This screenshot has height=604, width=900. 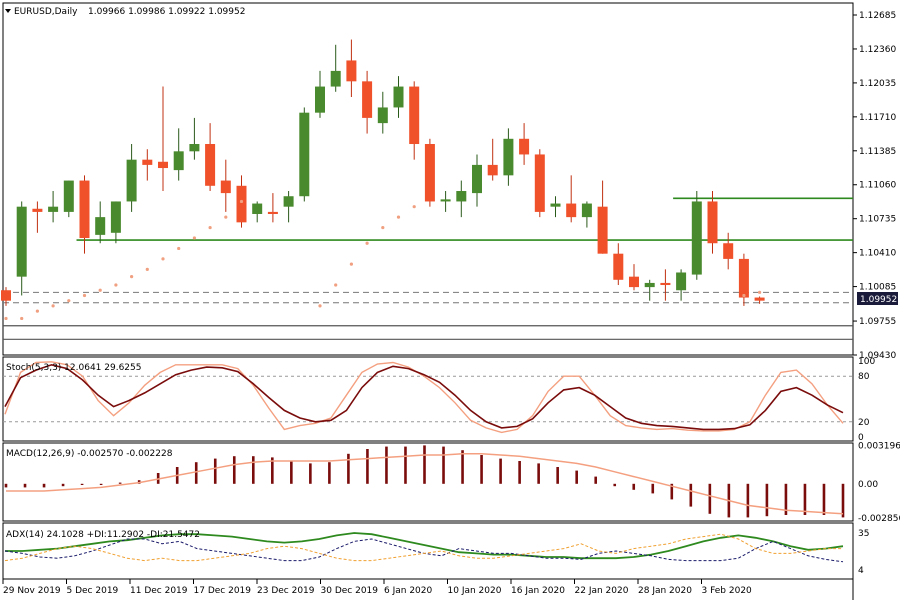 I want to click on macd-panel, so click(x=424, y=481).